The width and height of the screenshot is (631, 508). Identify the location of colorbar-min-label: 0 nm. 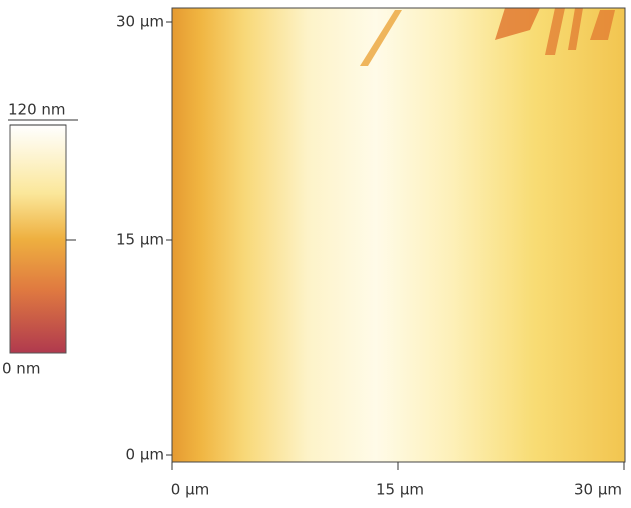
(21, 369).